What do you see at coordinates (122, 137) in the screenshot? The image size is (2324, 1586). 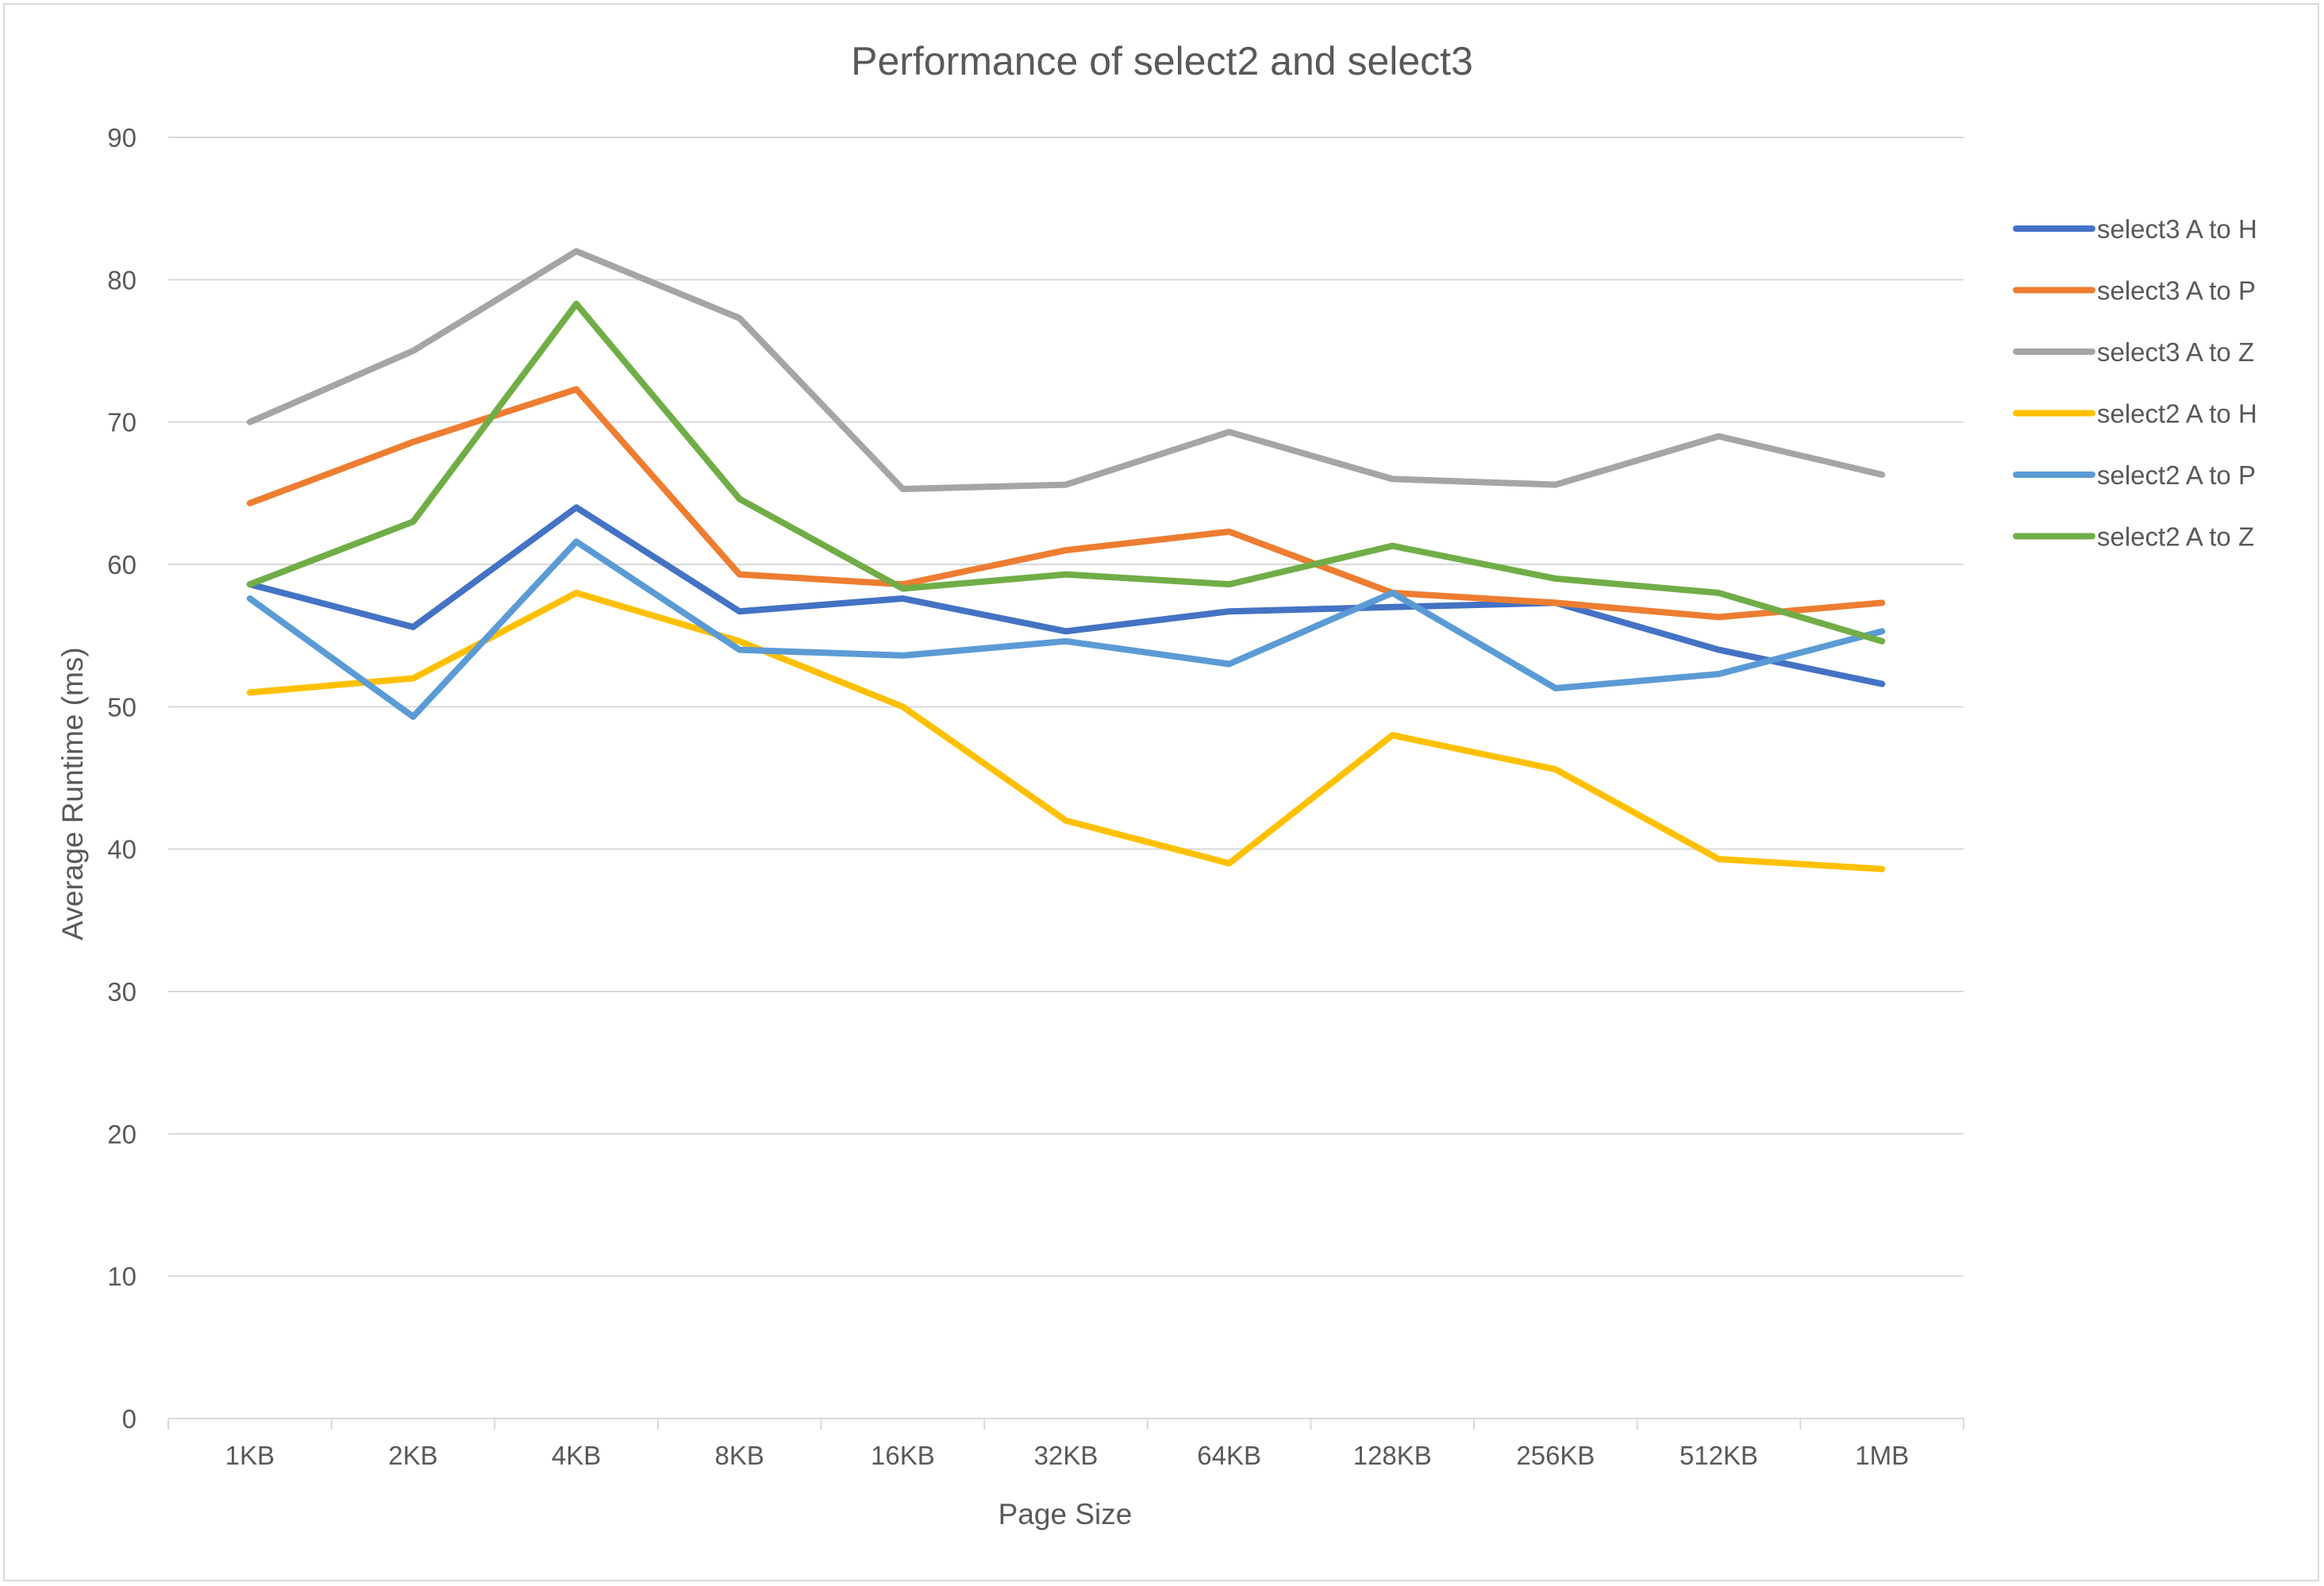 I see `y-tick-label: 90` at bounding box center [122, 137].